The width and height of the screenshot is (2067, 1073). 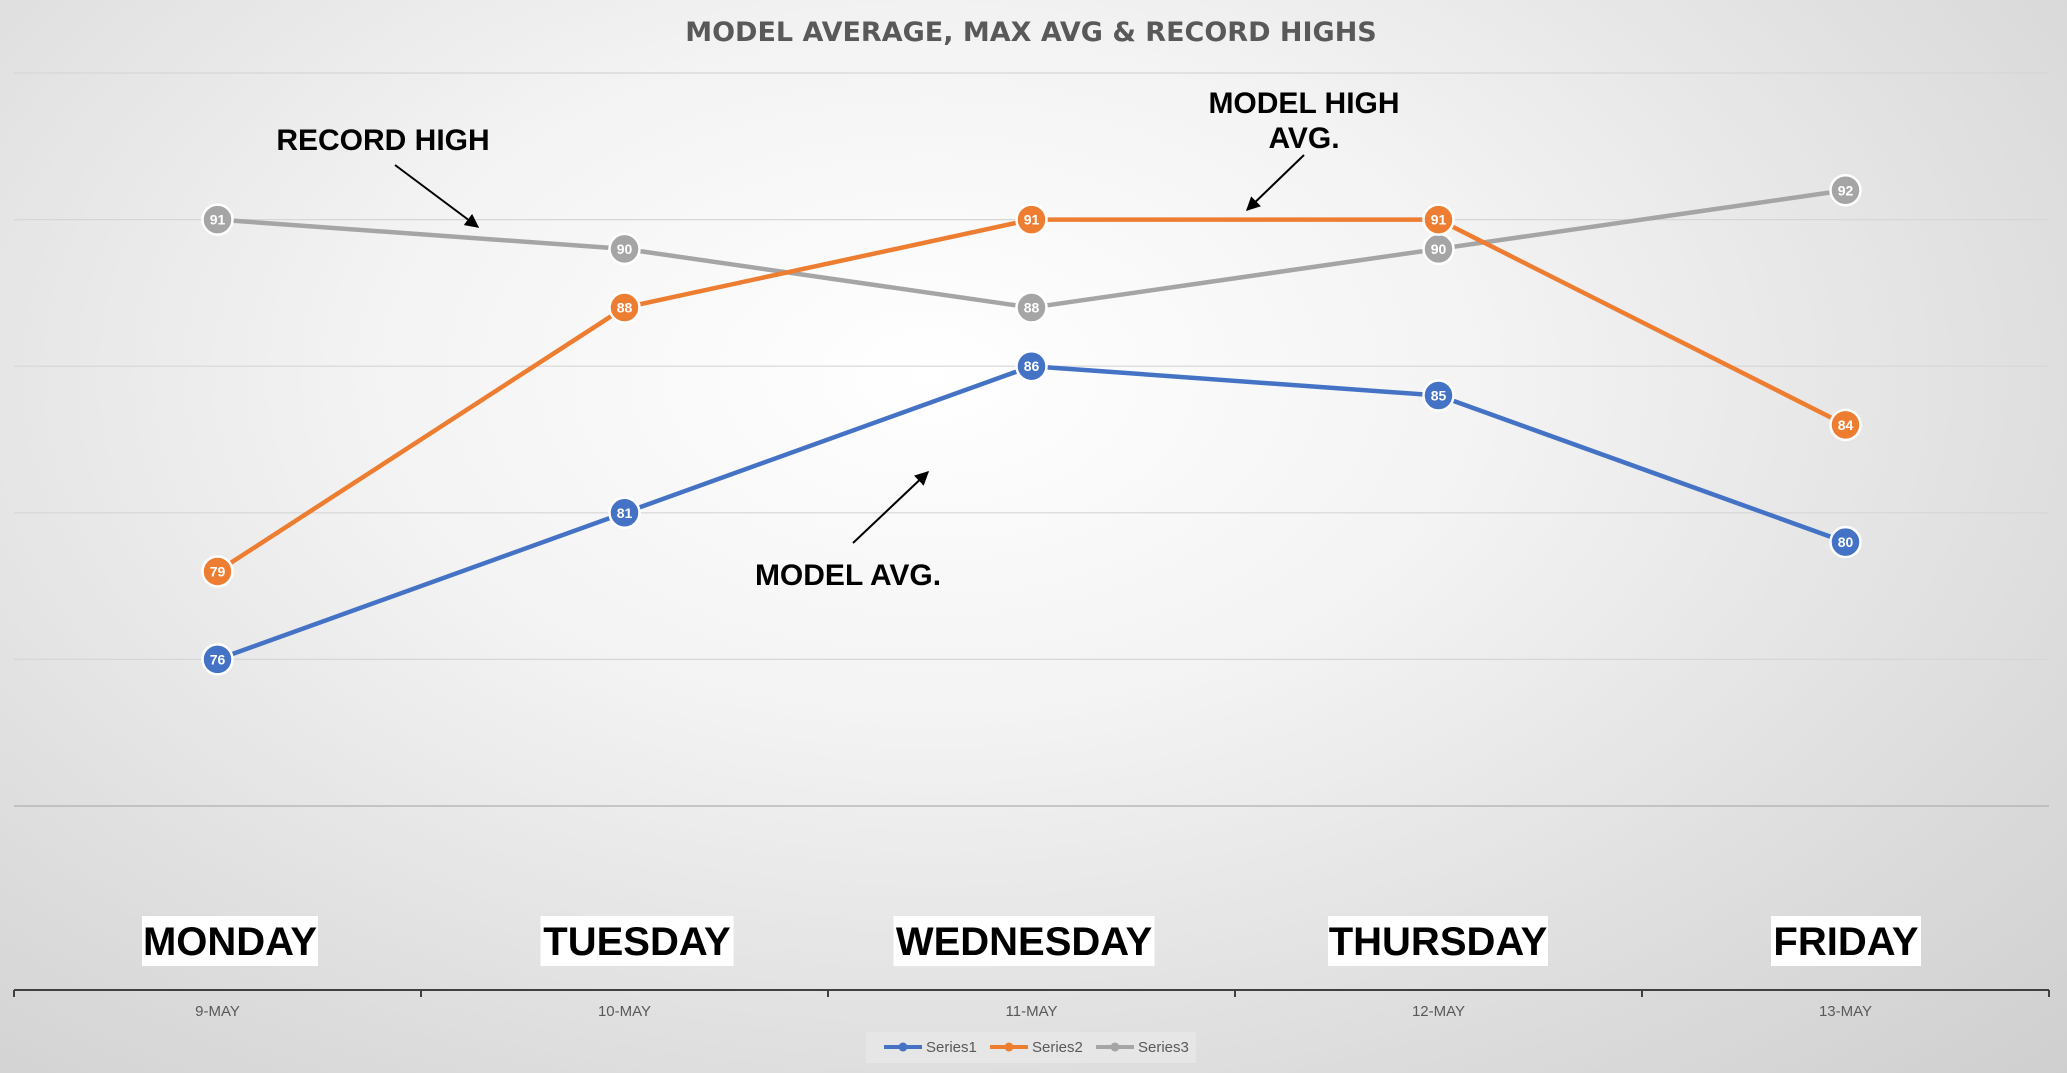 I want to click on annotation-model-avg-arrow, so click(x=891, y=507).